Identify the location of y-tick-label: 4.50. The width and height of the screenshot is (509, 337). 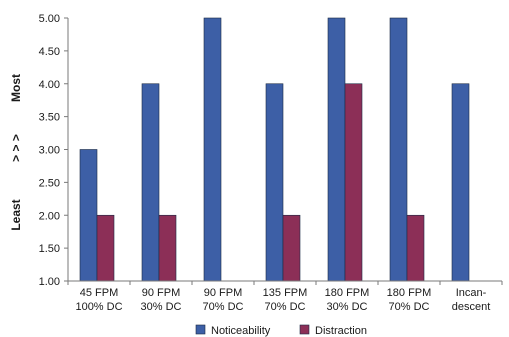
(49, 52).